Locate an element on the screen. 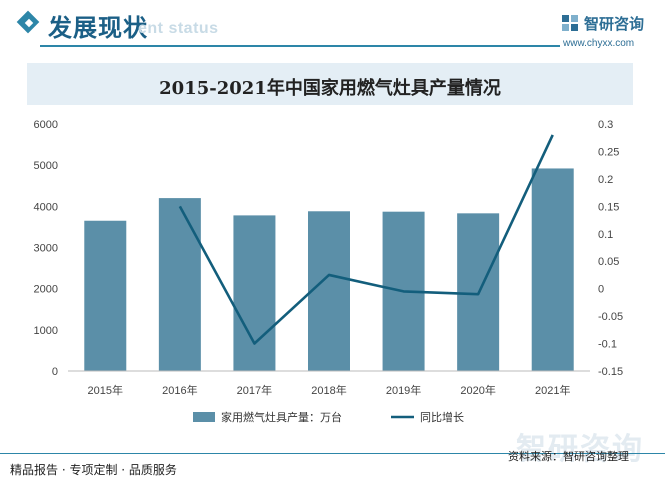  y-right-tick-label: 0.15 is located at coordinates (608, 207).